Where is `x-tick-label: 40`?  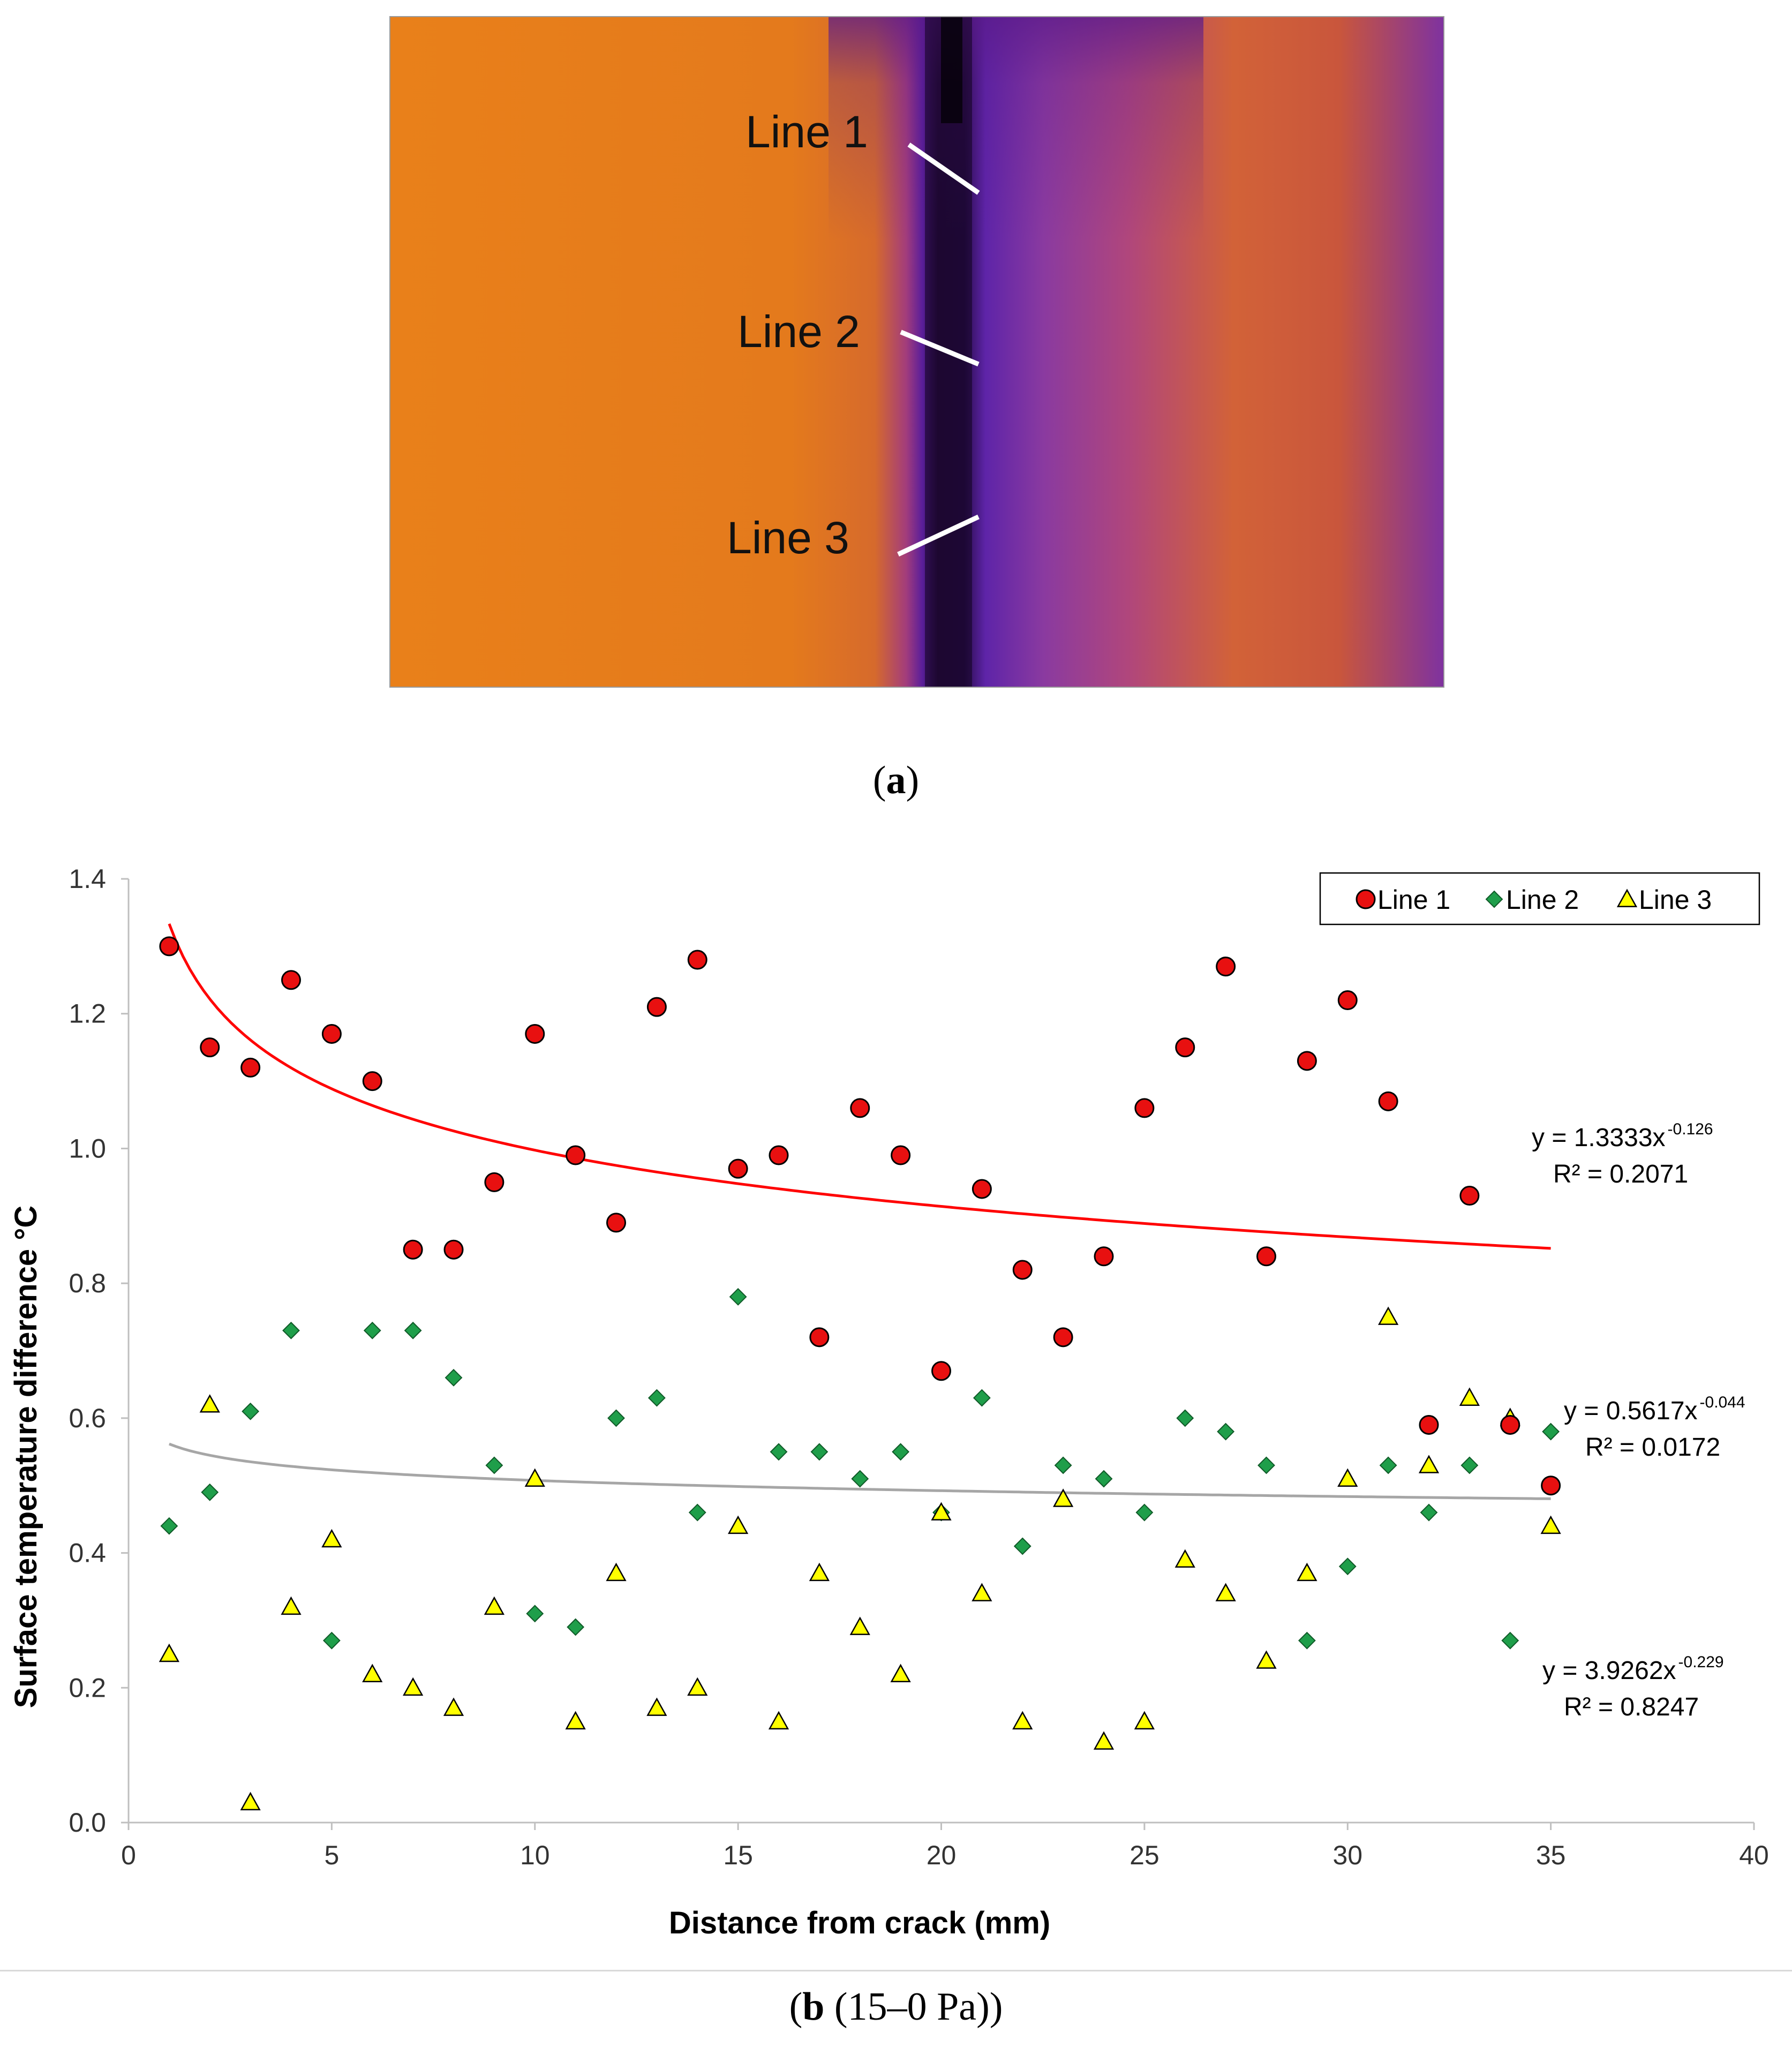 x-tick-label: 40 is located at coordinates (1754, 1855).